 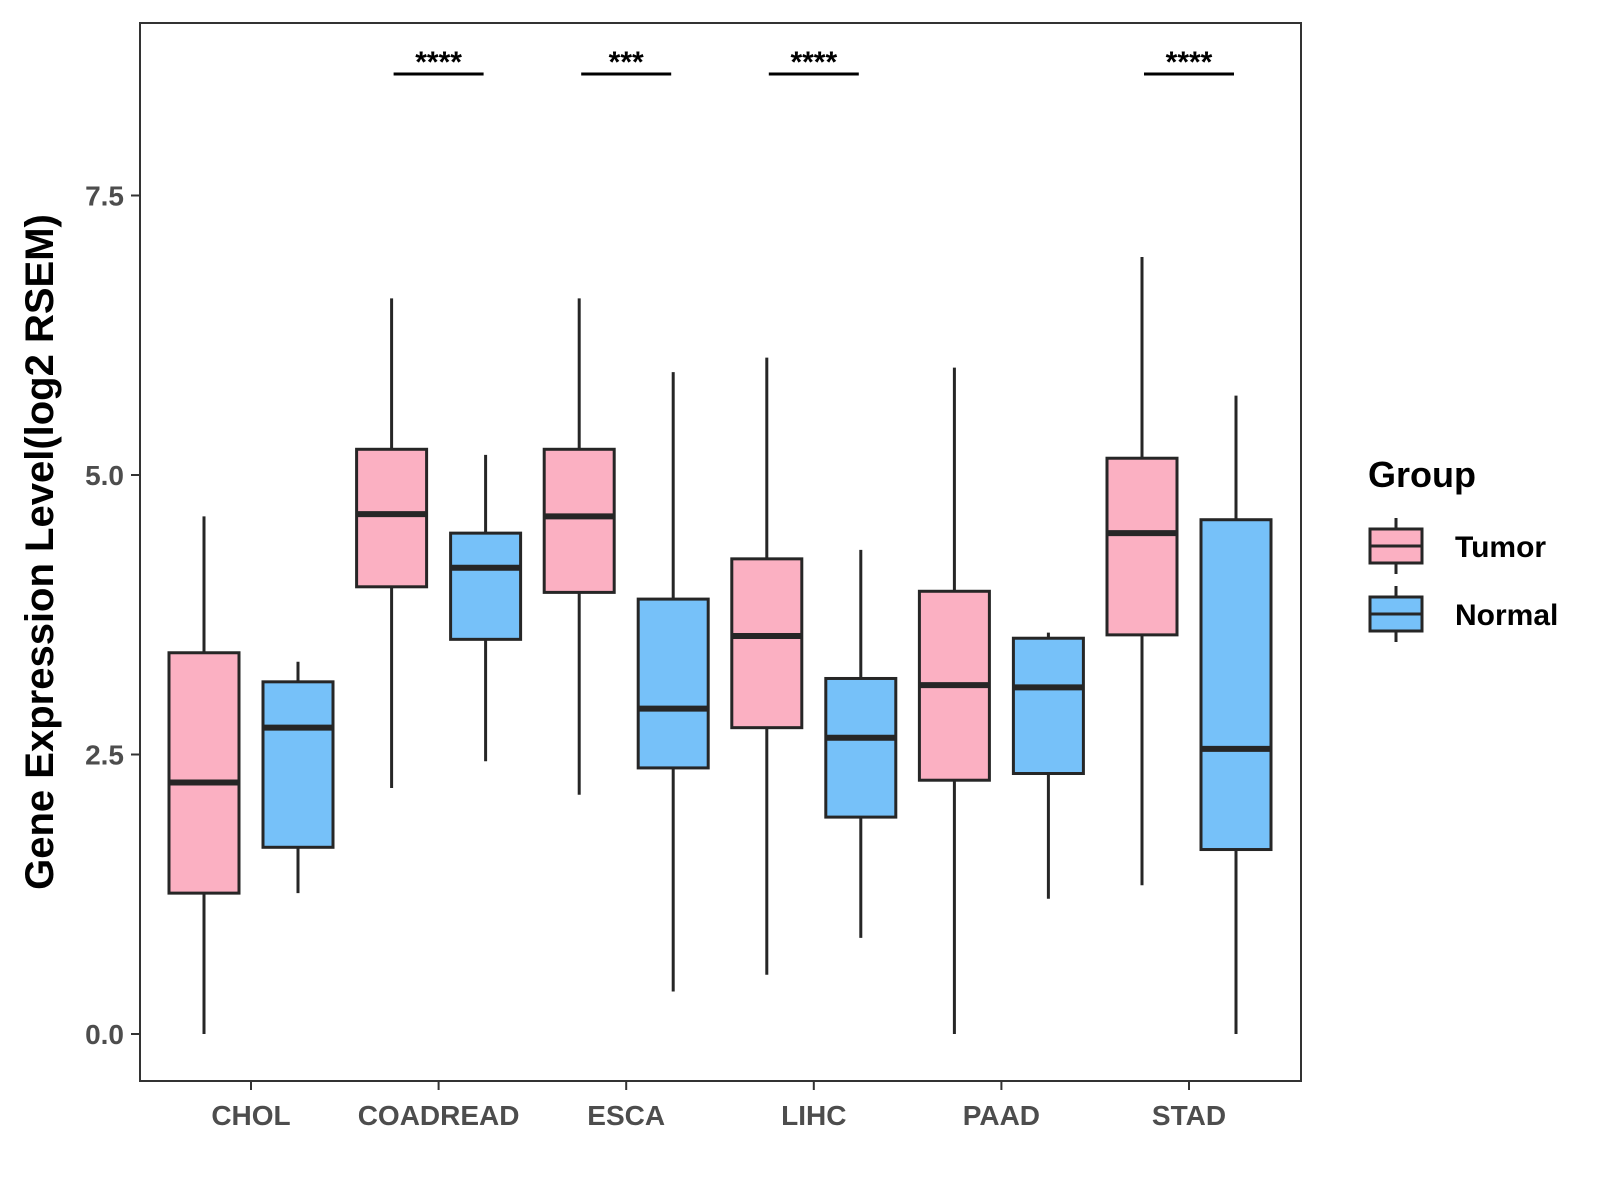 I want to click on significance-stad: ****, so click(x=1189, y=62).